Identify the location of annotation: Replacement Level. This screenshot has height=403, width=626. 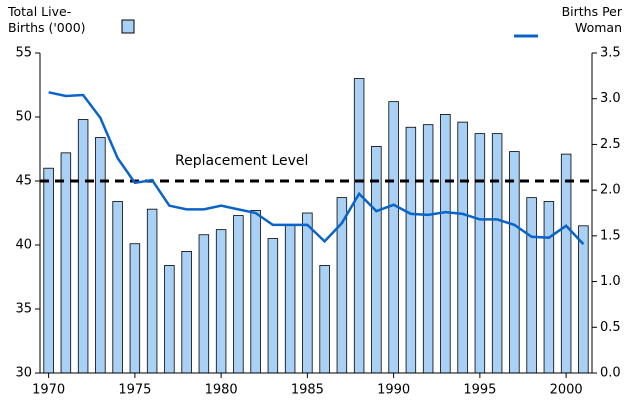
(241, 161).